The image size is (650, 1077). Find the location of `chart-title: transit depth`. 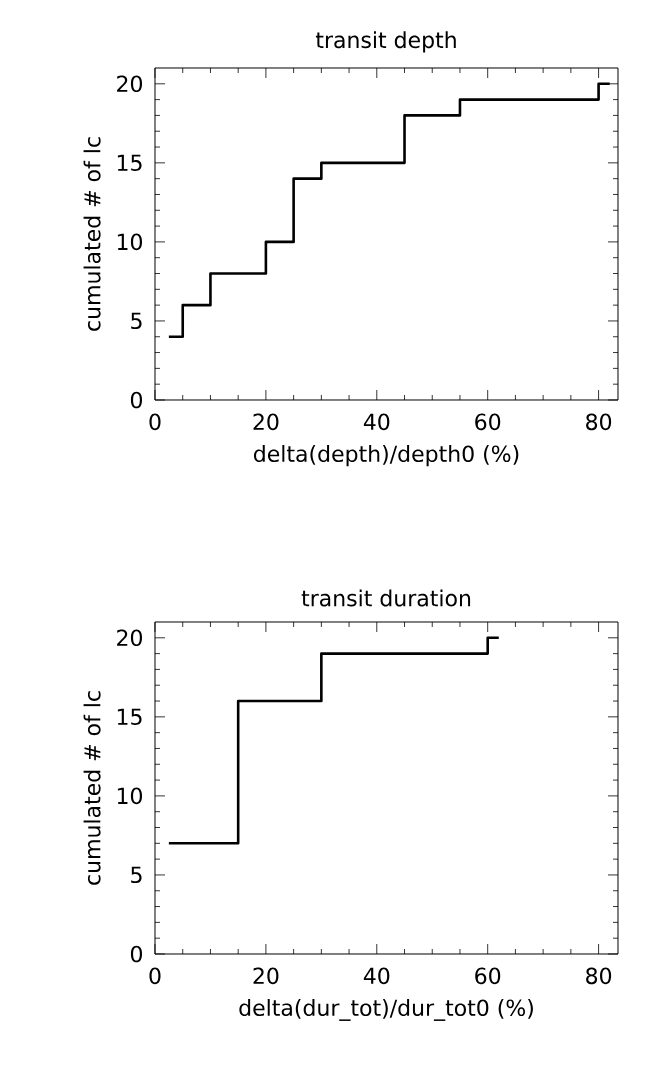

chart-title: transit depth is located at coordinates (385, 42).